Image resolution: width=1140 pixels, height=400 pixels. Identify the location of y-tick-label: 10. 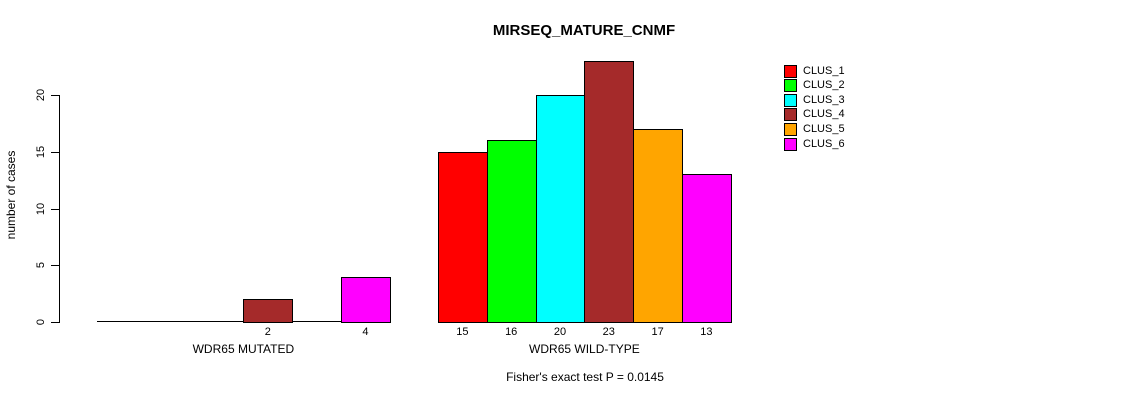
(41, 208).